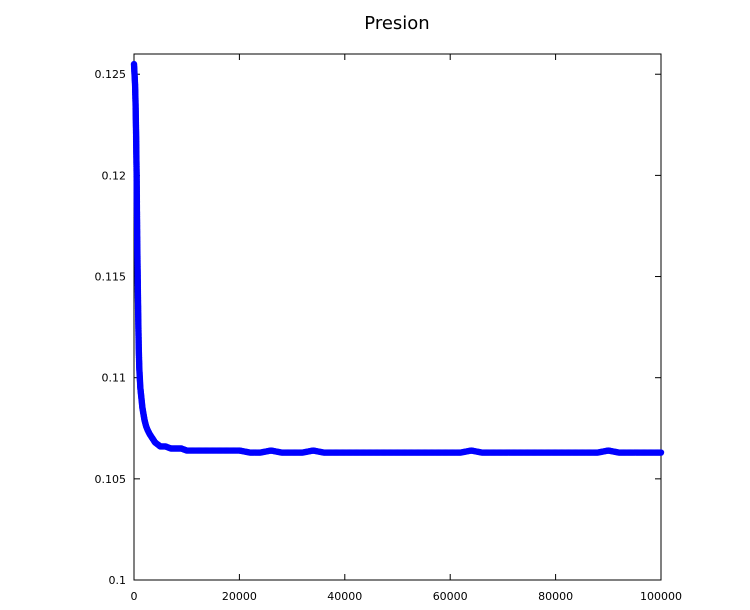 The height and width of the screenshot is (610, 750). What do you see at coordinates (239, 596) in the screenshot?
I see `x-tick-label: 20000` at bounding box center [239, 596].